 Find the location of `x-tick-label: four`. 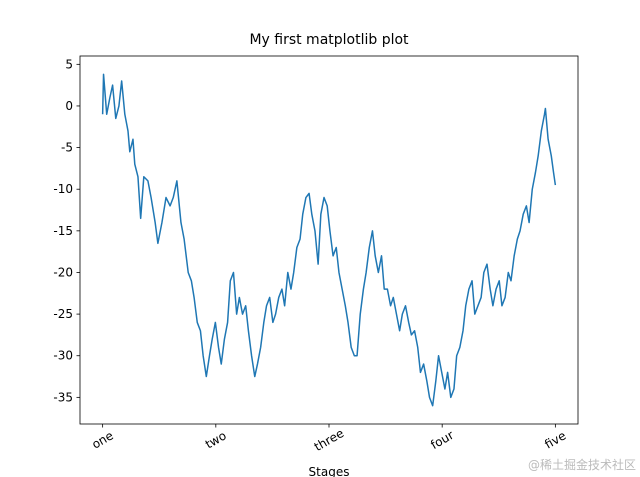

x-tick-label: four is located at coordinates (442, 440).